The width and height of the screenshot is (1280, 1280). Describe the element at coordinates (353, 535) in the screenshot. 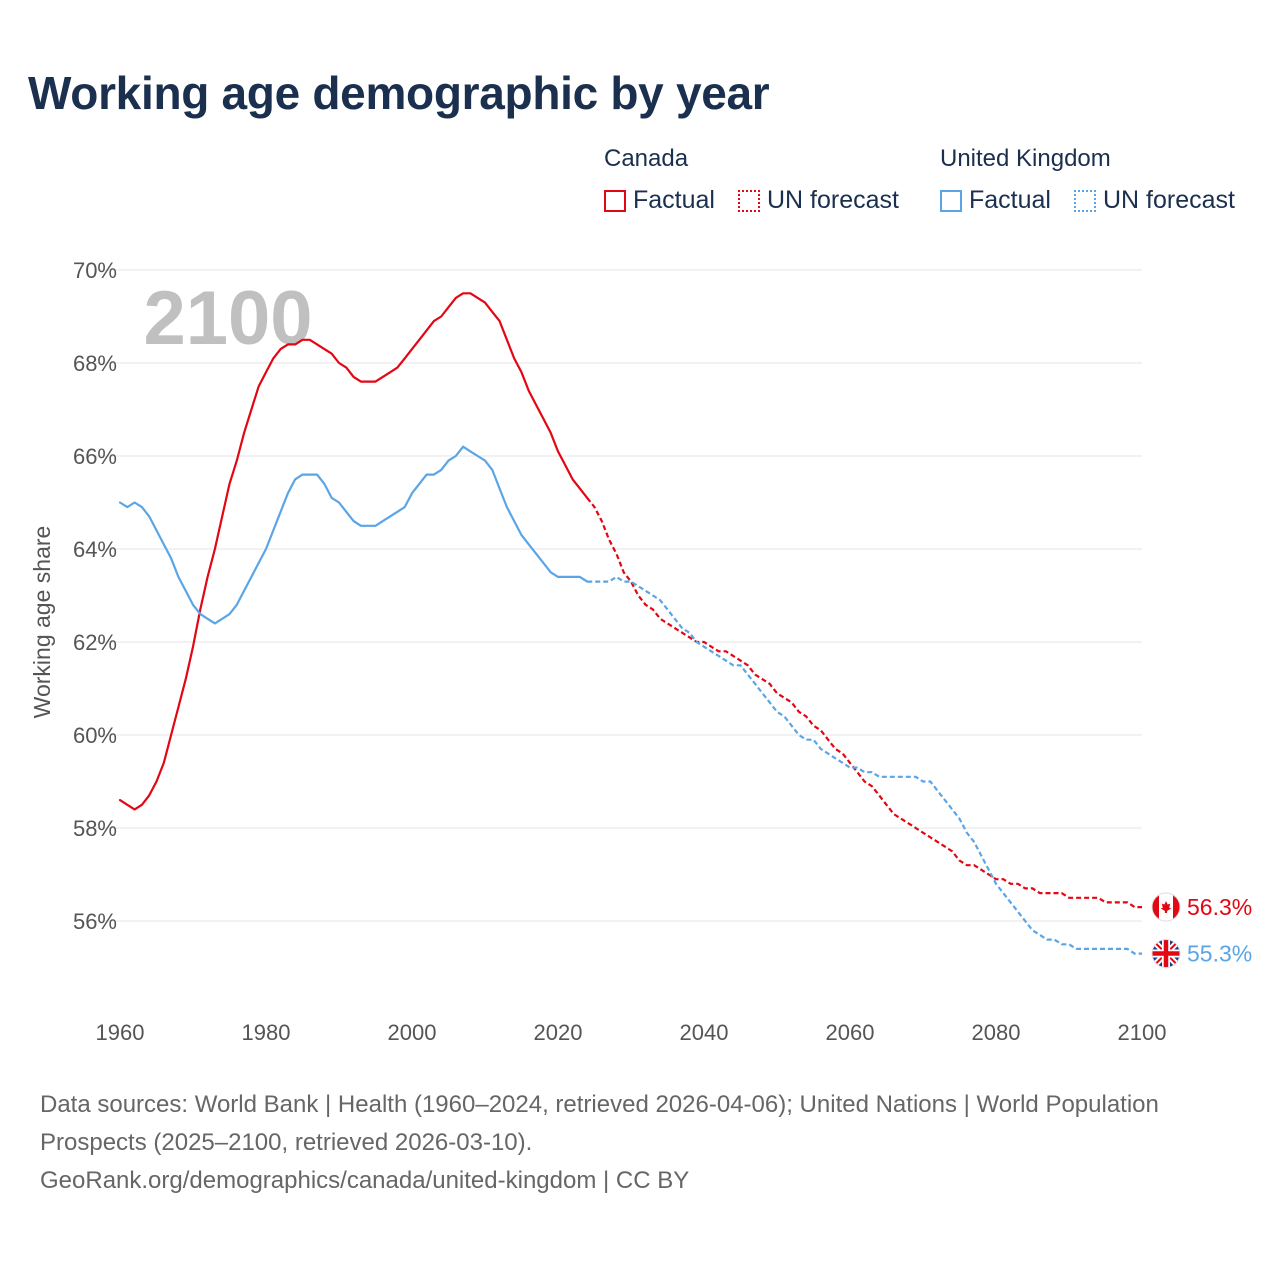

I see `series-line-united-kingdom-factual` at that location.